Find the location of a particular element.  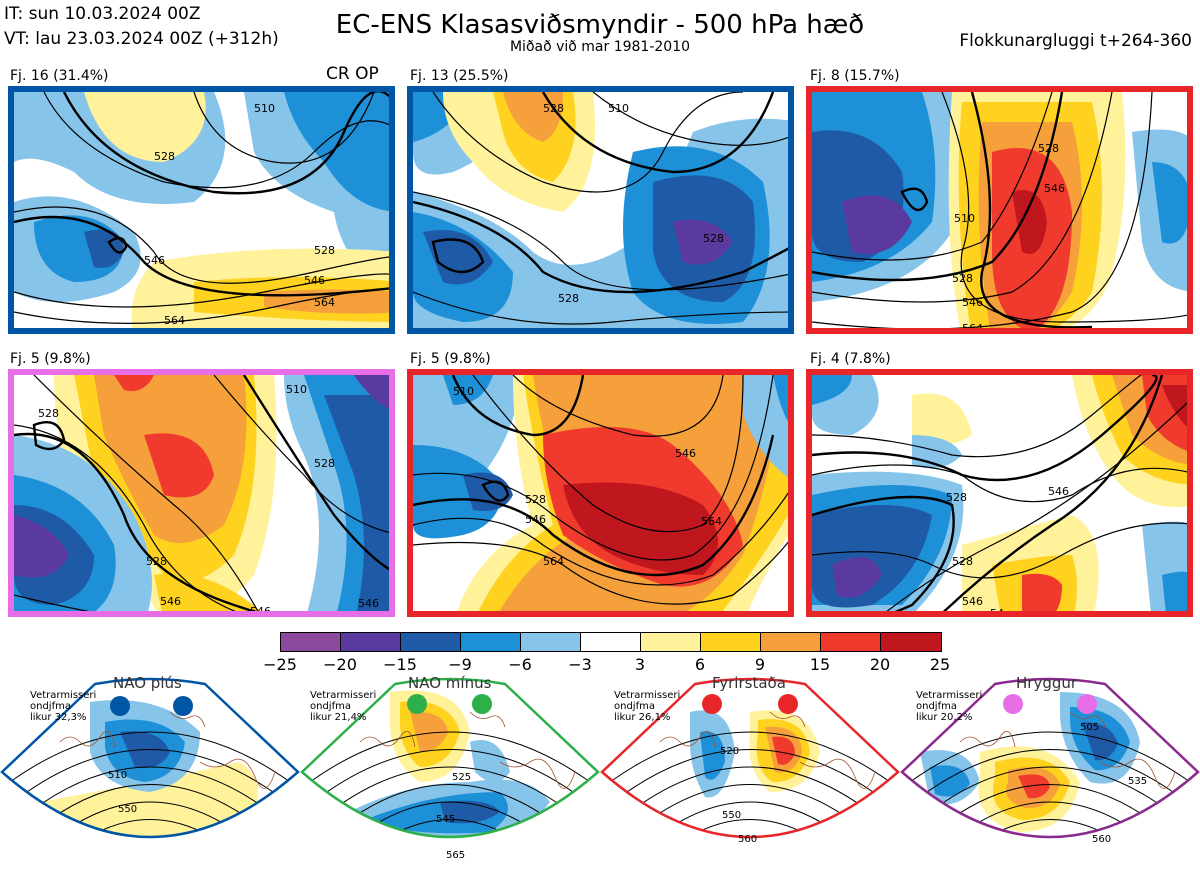

regime-ridge-map: 505 535 560 is located at coordinates (1050, 761).